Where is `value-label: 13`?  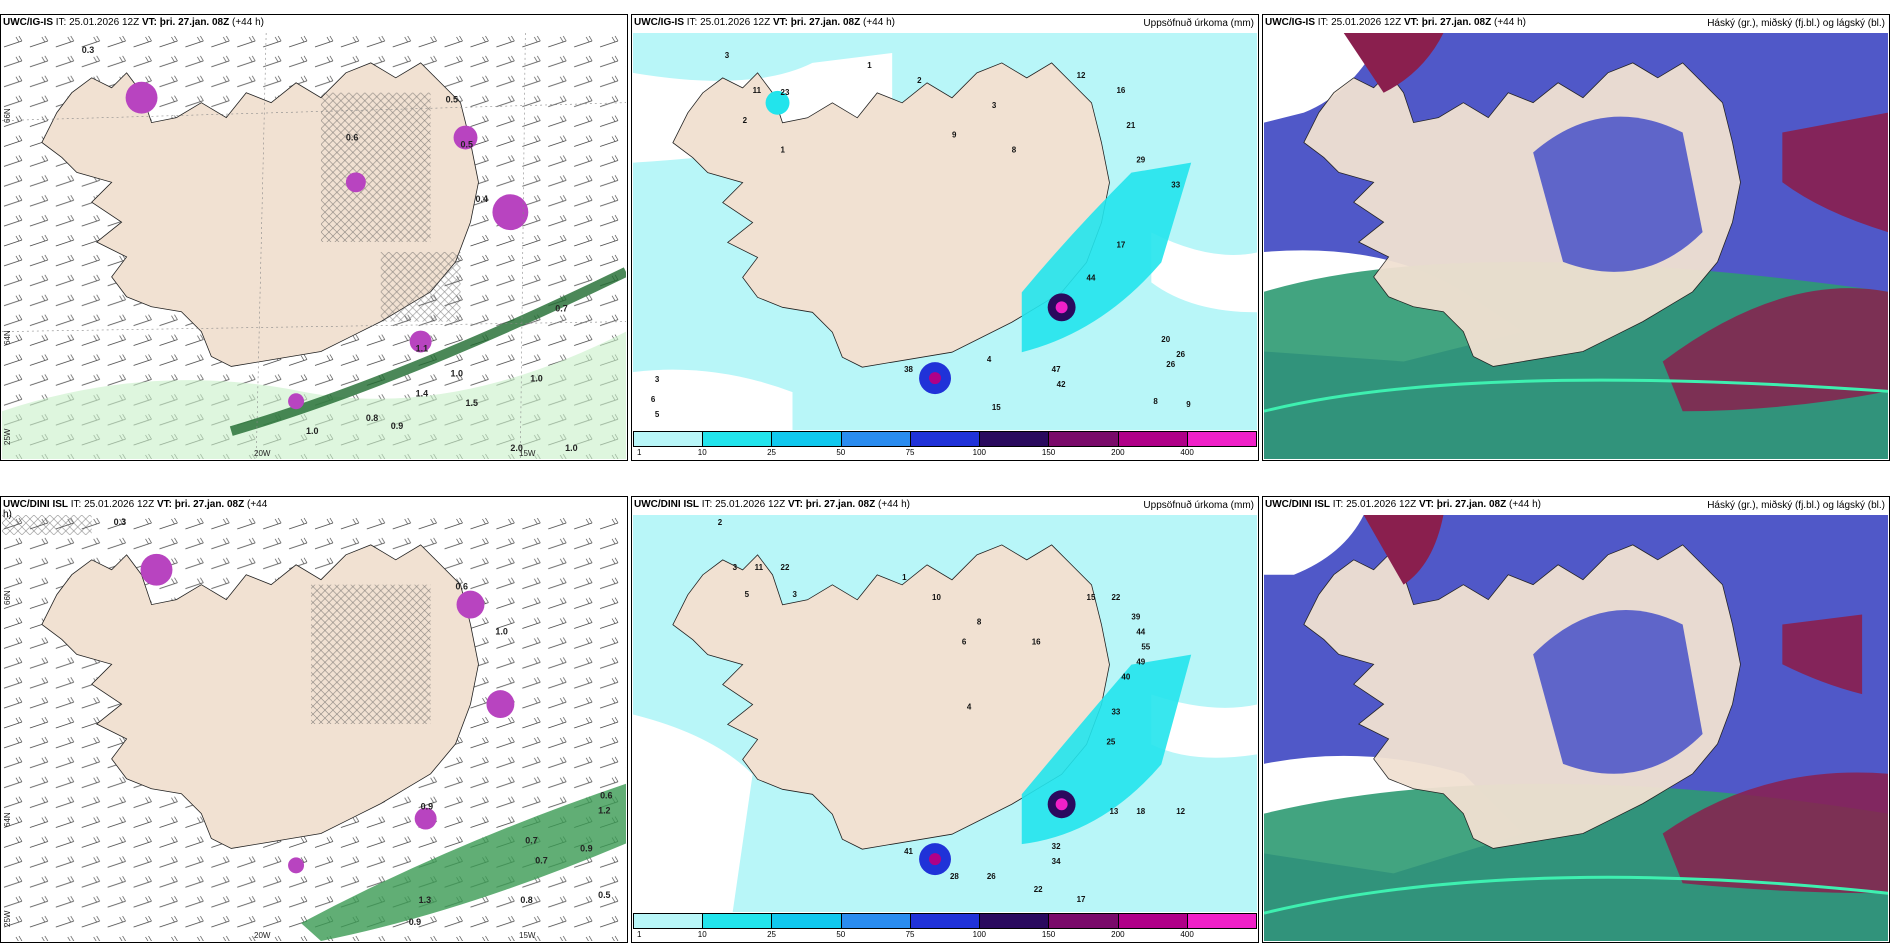
value-label: 13 is located at coordinates (1113, 811).